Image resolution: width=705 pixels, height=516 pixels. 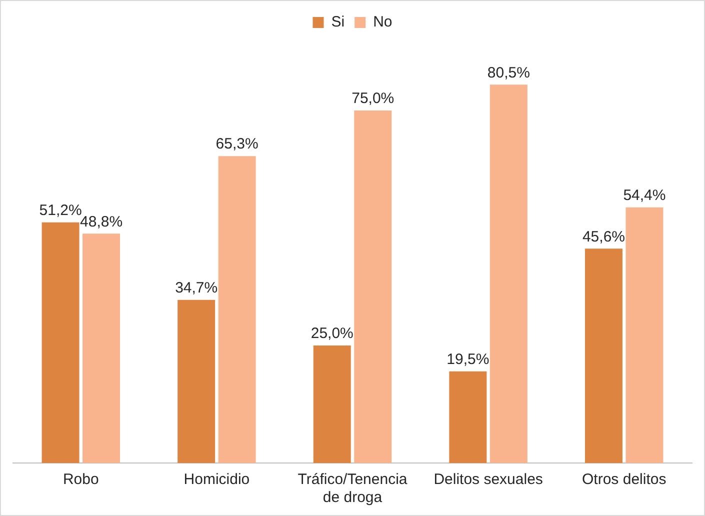 What do you see at coordinates (80, 479) in the screenshot?
I see `x-tick-label: Robo` at bounding box center [80, 479].